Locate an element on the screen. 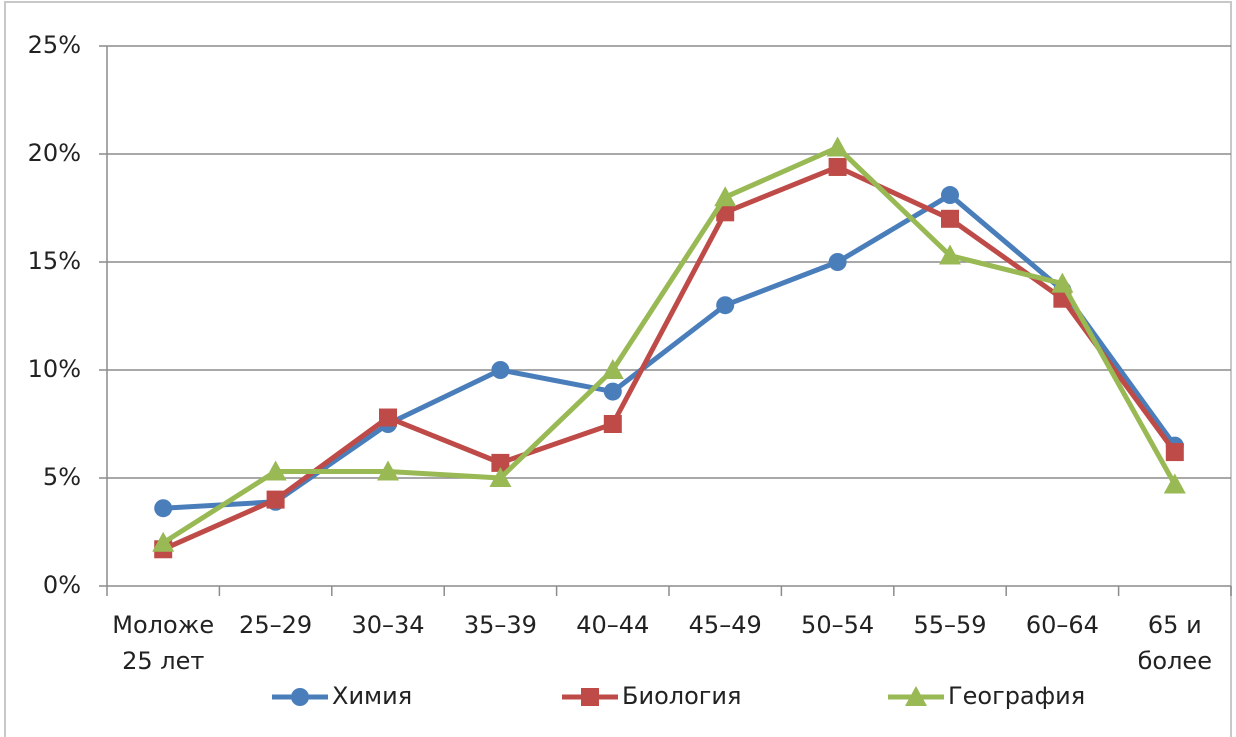 This screenshot has height=737, width=1236. x-tick-label: 45–49 is located at coordinates (725, 625).